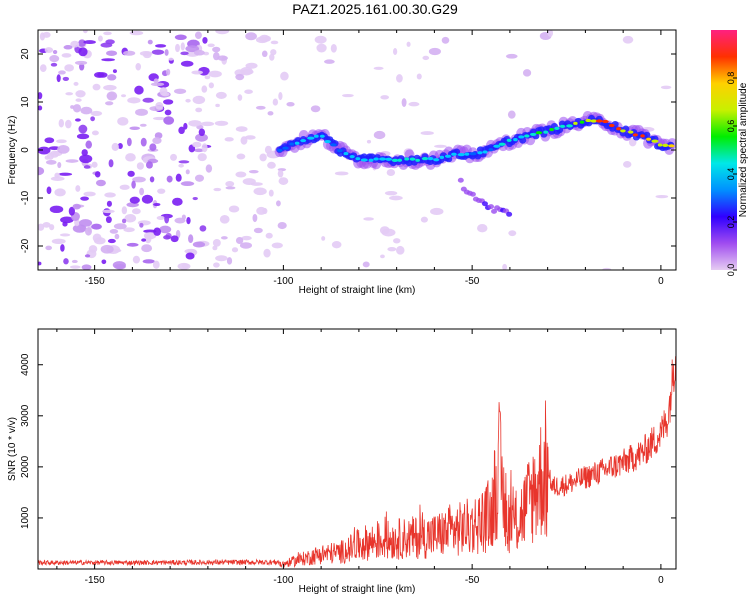 The image size is (750, 600). I want to click on colorbar-tick-label: 0.8, so click(731, 78).